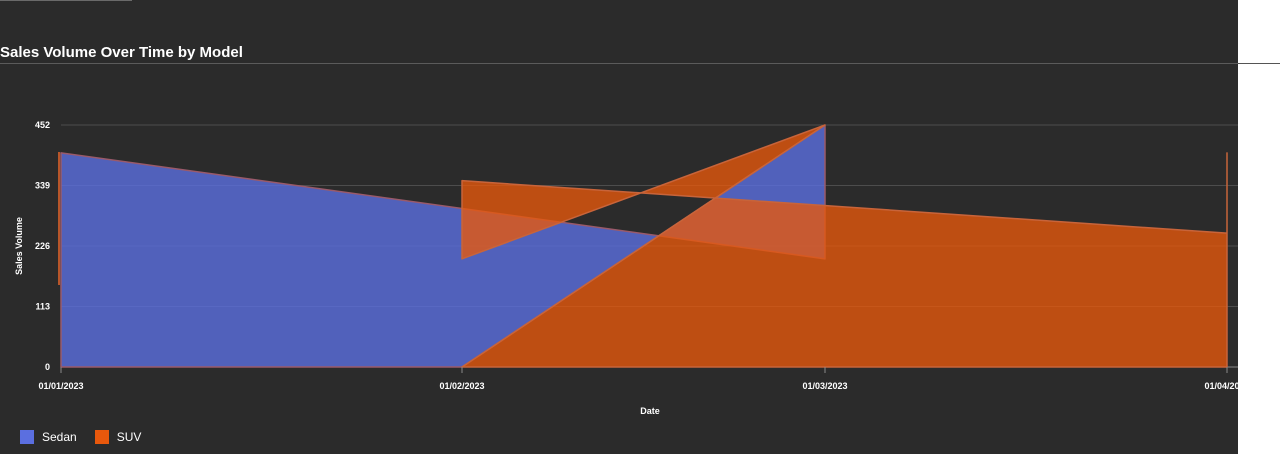 Image resolution: width=1280 pixels, height=454 pixels. Describe the element at coordinates (824, 386) in the screenshot. I see `x-tick-label: 01/03/2023` at that location.